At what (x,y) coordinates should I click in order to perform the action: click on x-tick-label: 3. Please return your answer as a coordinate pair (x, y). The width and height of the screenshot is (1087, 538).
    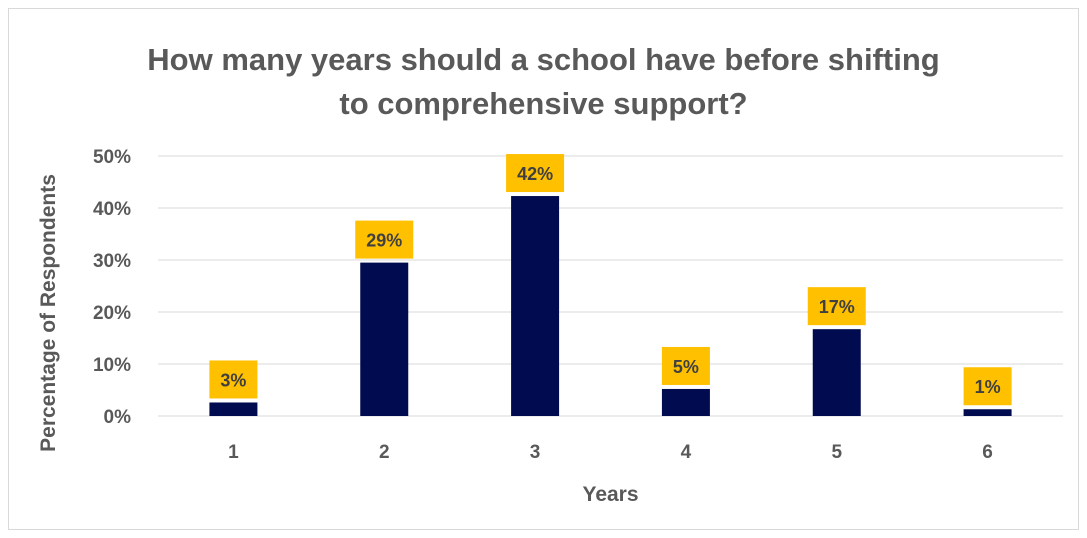
    Looking at the image, I should click on (535, 452).